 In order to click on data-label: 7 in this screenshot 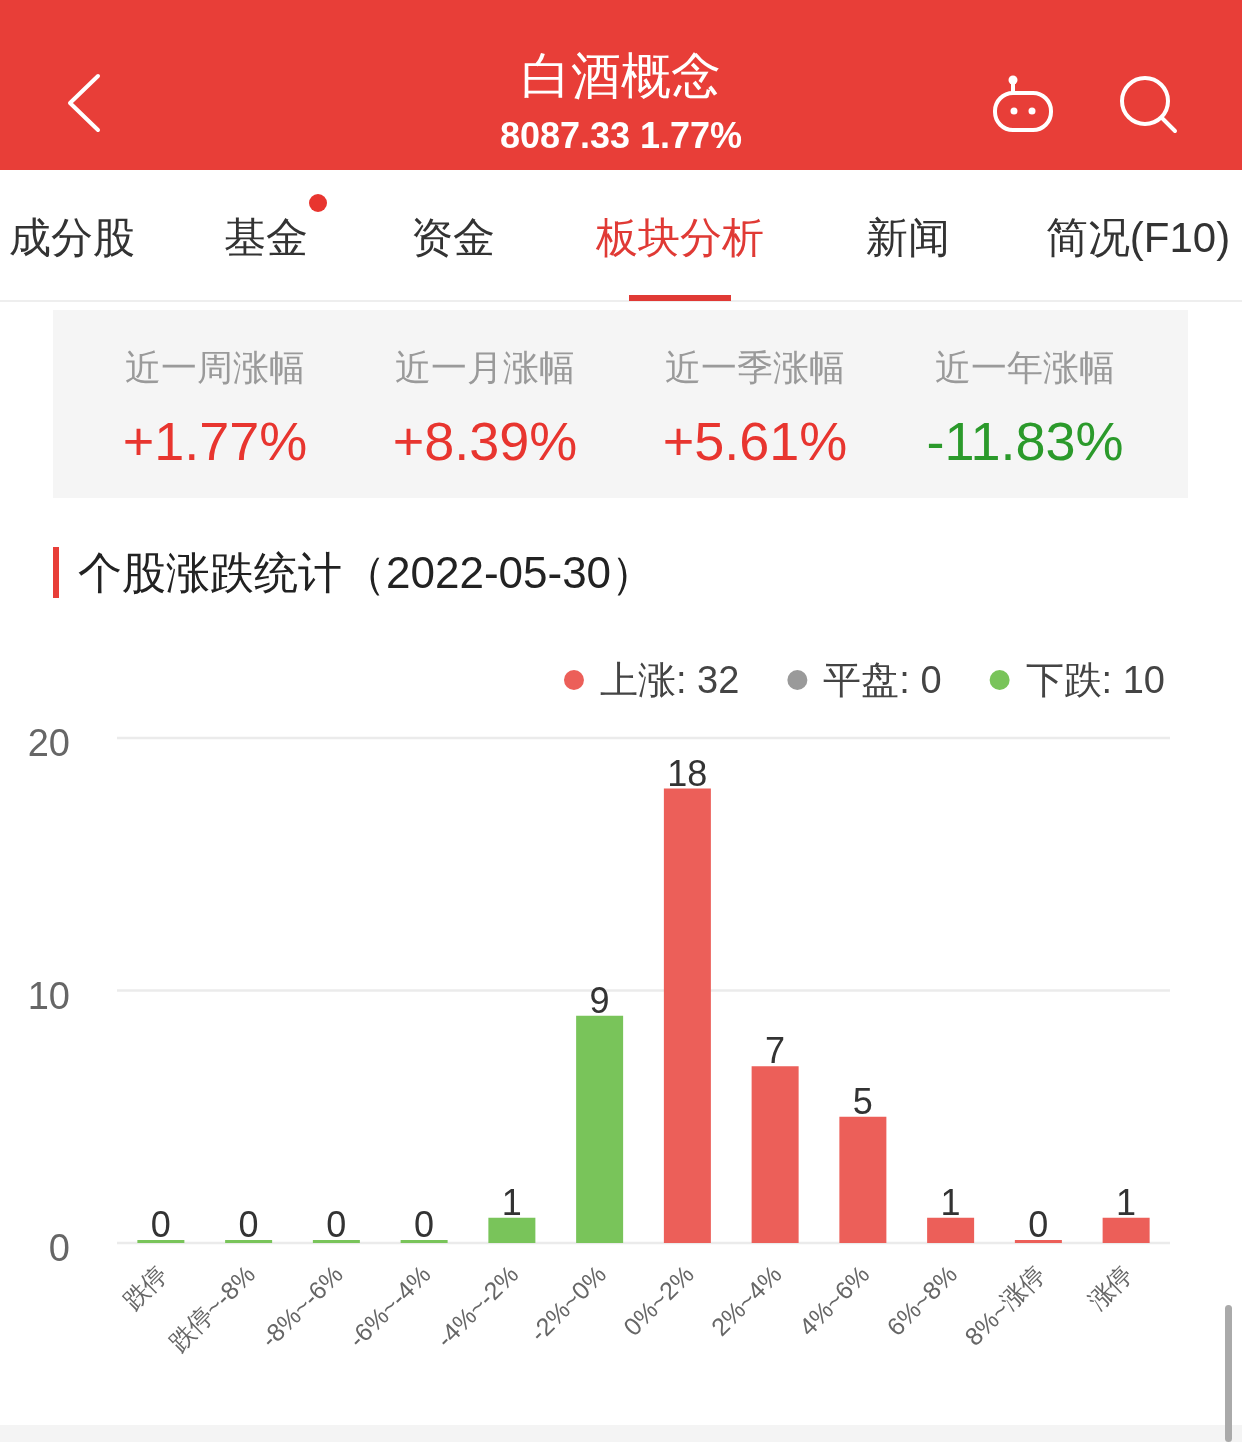, I will do `click(775, 1051)`.